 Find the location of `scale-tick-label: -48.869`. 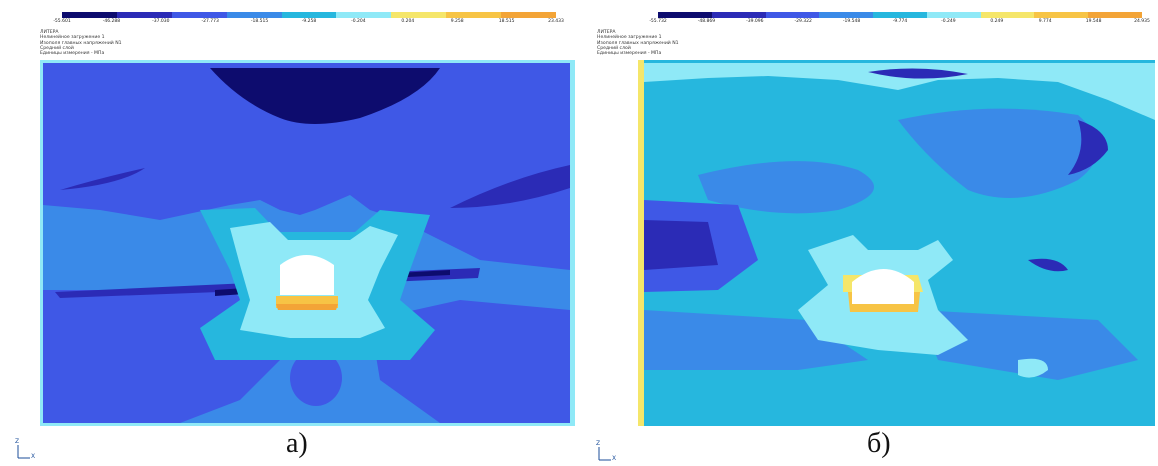

scale-tick-label: -48.869 is located at coordinates (706, 21).